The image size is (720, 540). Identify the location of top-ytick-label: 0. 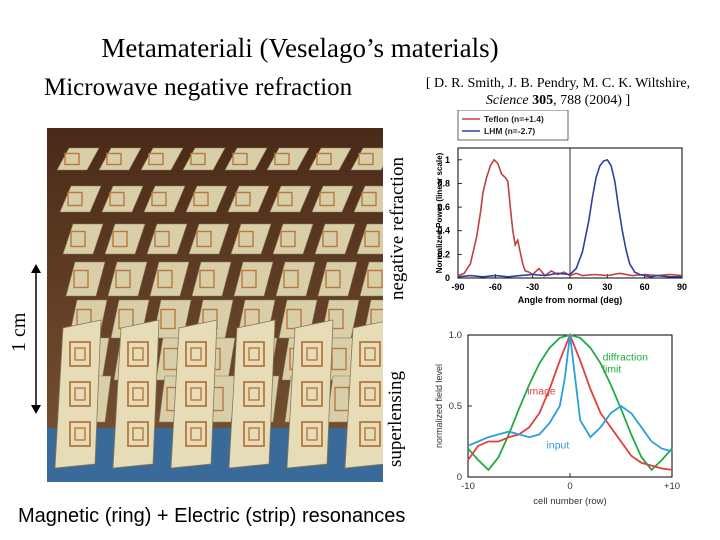
(447, 278).